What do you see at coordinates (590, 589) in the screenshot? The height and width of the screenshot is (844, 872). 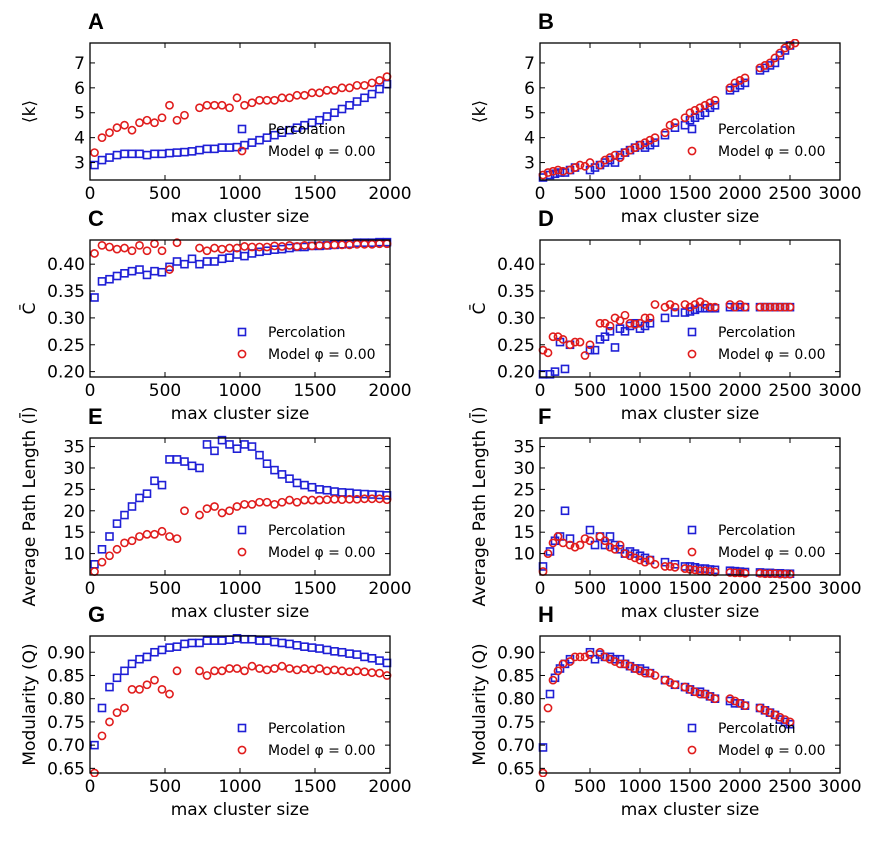 I see `x-tick-label: 500` at bounding box center [590, 589].